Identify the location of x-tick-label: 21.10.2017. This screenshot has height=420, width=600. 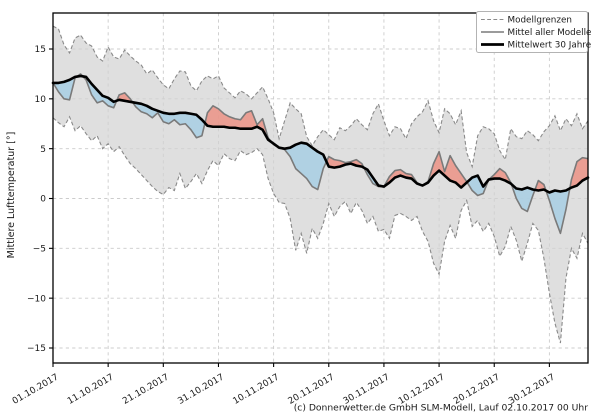
(146, 389).